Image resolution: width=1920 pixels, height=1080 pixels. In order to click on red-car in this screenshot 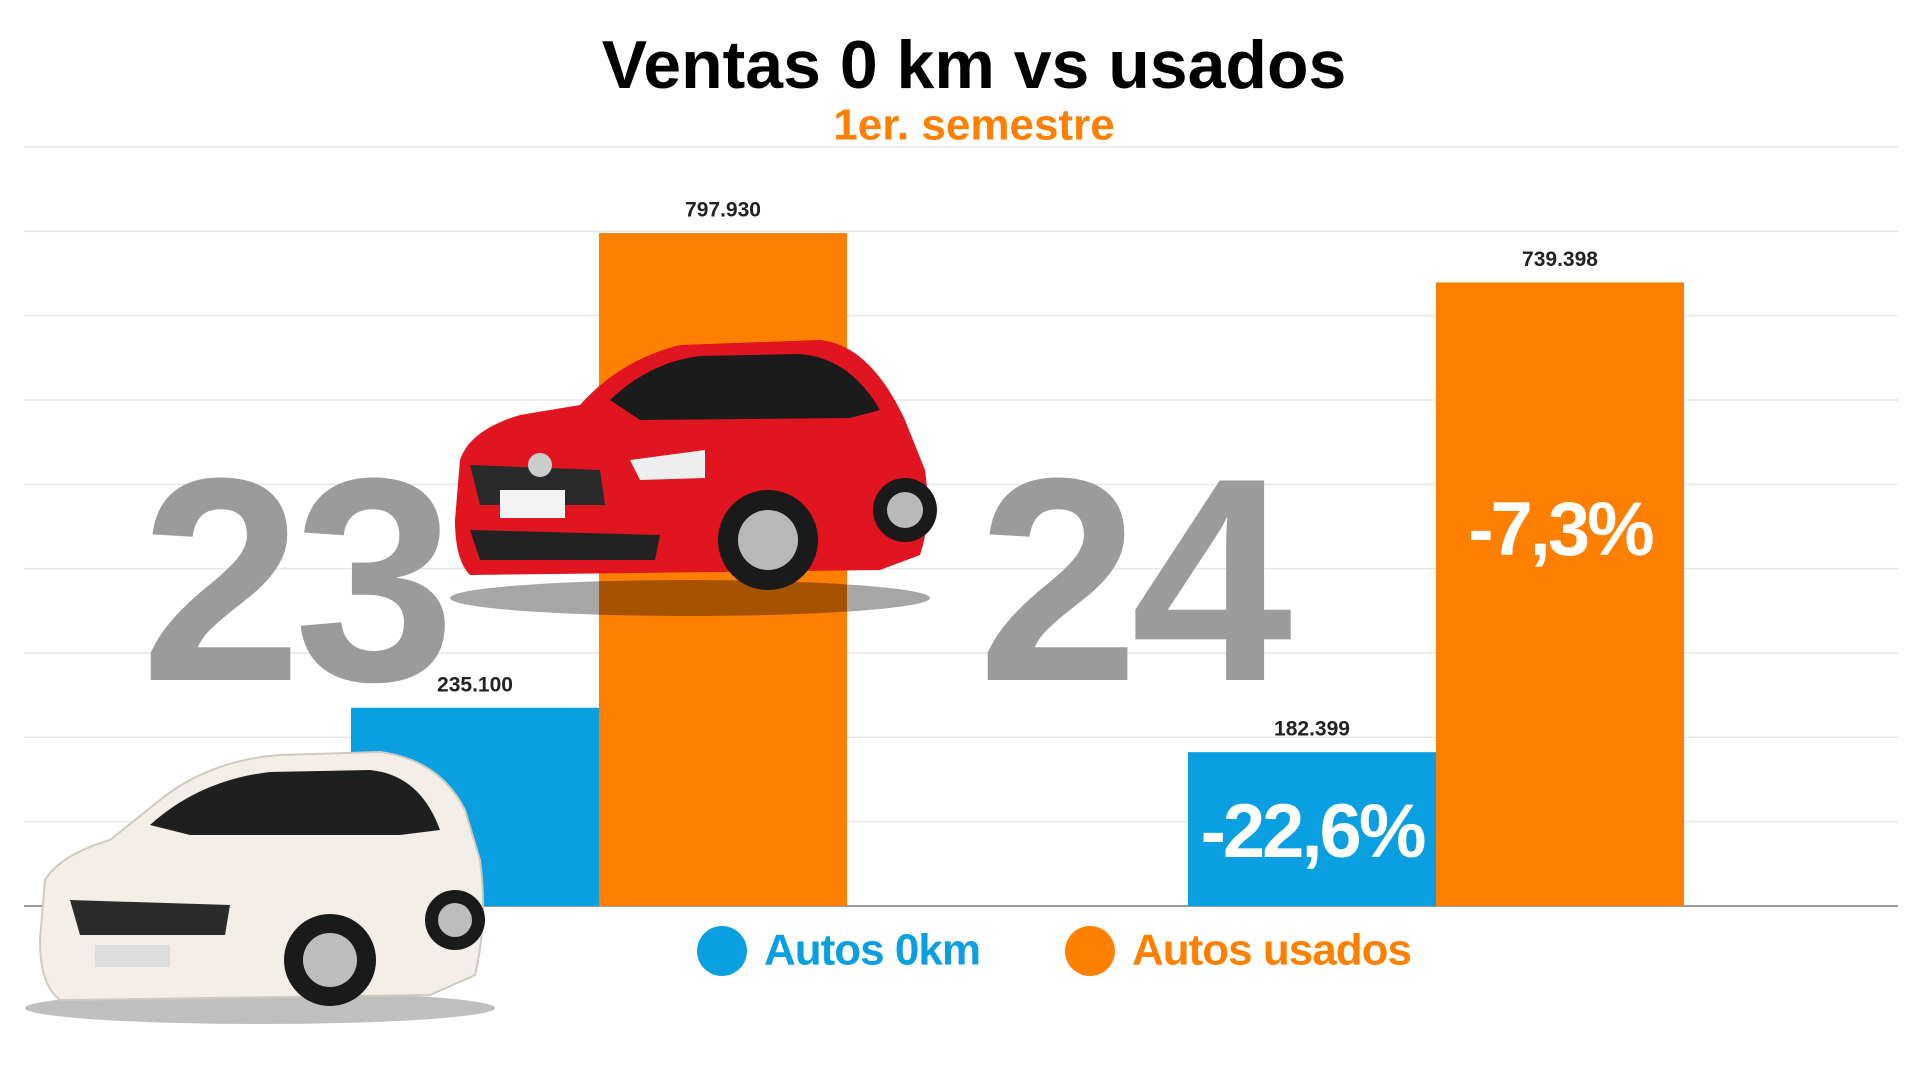, I will do `click(693, 478)`.